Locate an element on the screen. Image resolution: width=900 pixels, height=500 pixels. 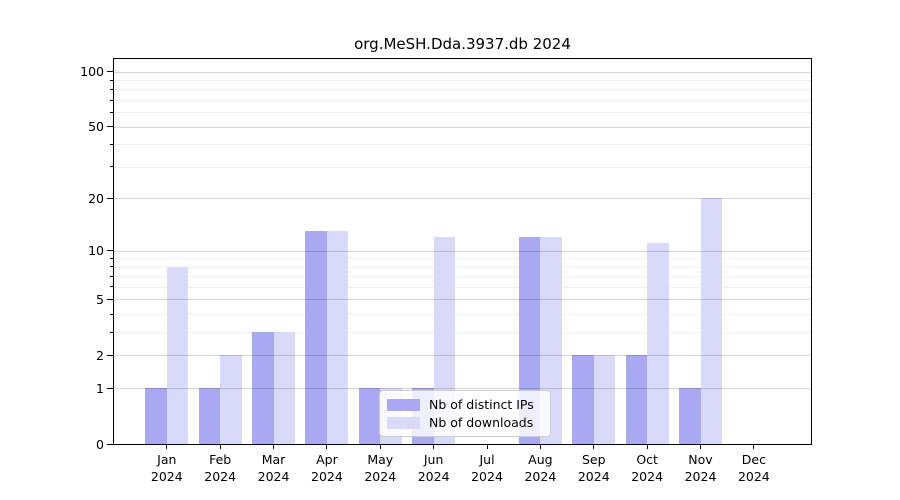
x-tick-mark-jun is located at coordinates (434, 446).